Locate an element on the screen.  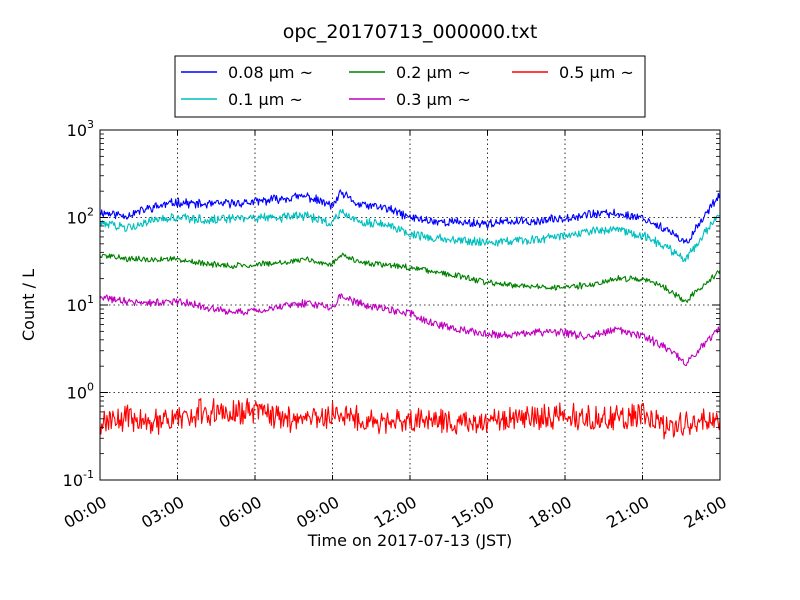
y-tick-exponent: 3 is located at coordinates (90, 124).